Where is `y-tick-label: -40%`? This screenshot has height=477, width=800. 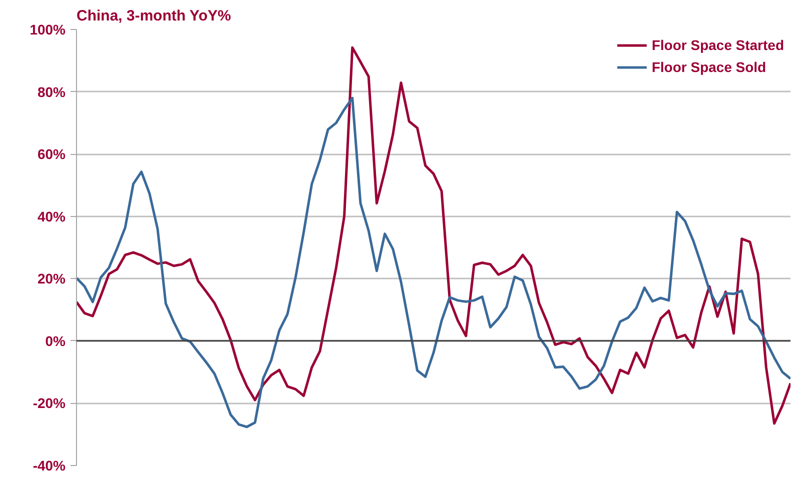
y-tick-label: -40% is located at coordinates (49, 466).